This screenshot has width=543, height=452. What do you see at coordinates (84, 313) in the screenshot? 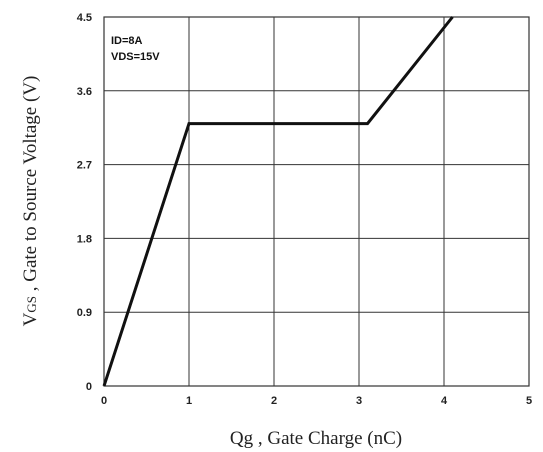
I see `y-tick-label: 0.9` at bounding box center [84, 313].